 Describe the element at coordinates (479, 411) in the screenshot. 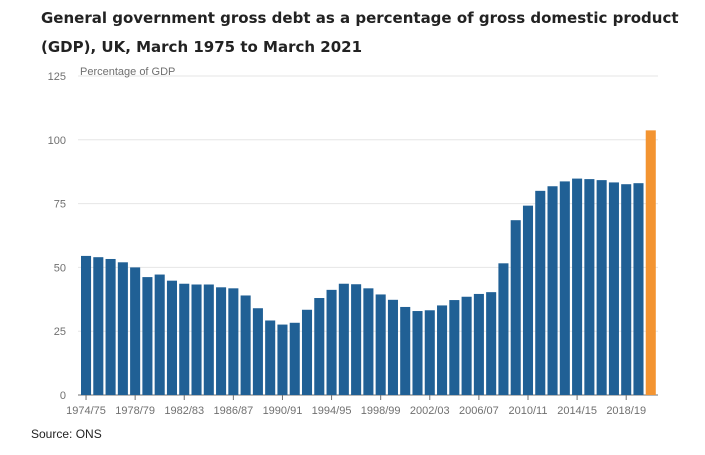

I see `x-tick-label: 2006/07` at that location.